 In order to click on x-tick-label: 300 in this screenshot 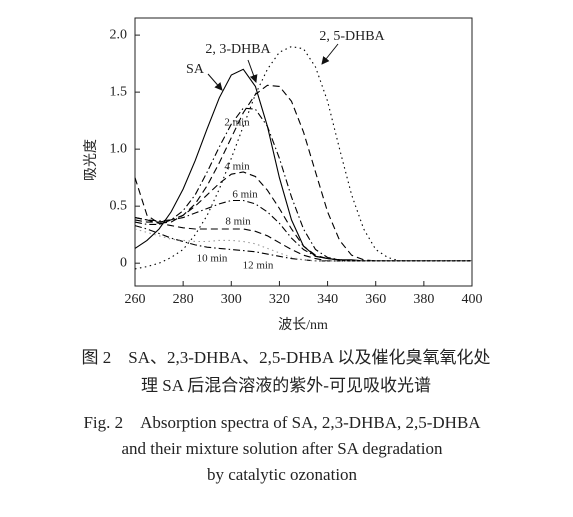, I will do `click(231, 299)`.